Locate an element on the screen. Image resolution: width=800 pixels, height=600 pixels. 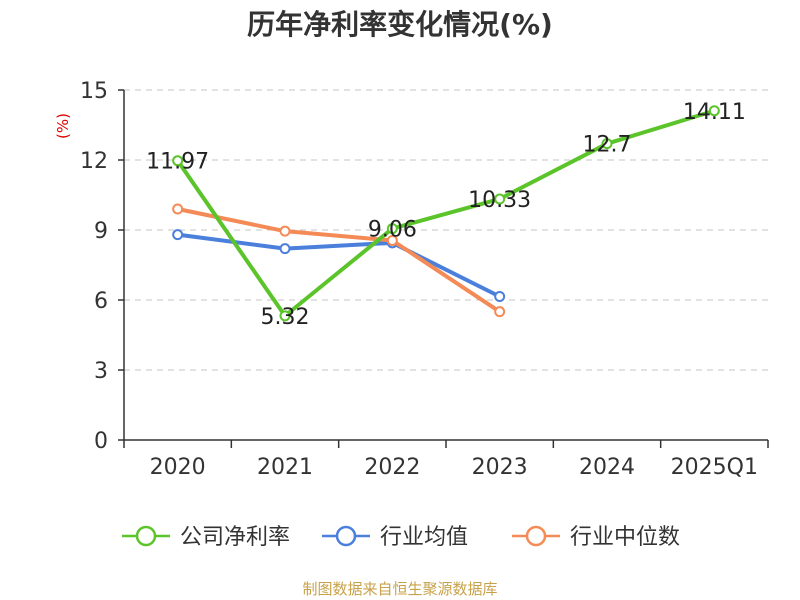
x-tick-label: 2024 is located at coordinates (607, 467).